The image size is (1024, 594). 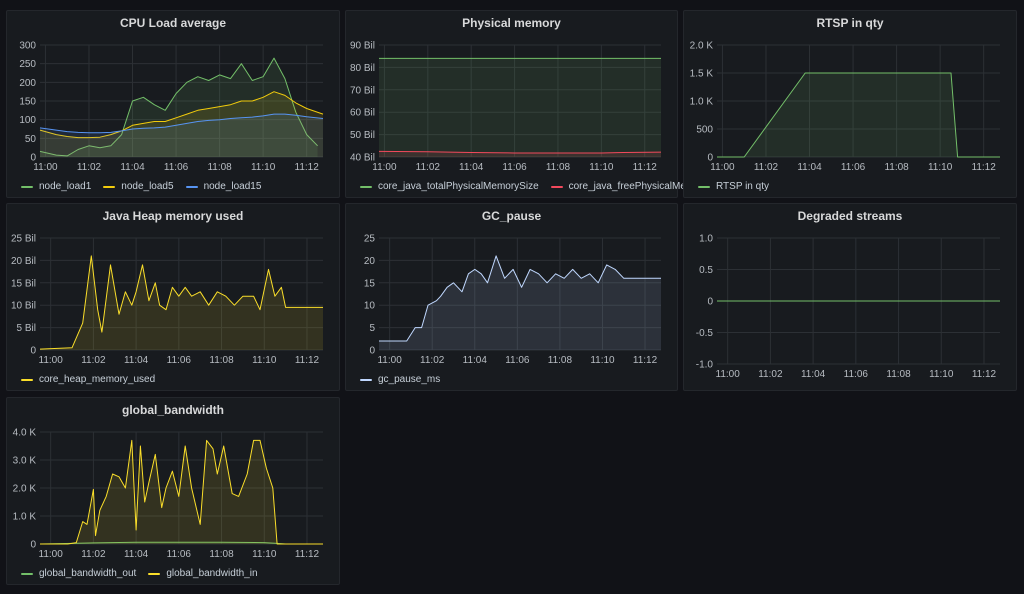 What do you see at coordinates (362, 113) in the screenshot?
I see `y-tick-label: 60 Bil` at bounding box center [362, 113].